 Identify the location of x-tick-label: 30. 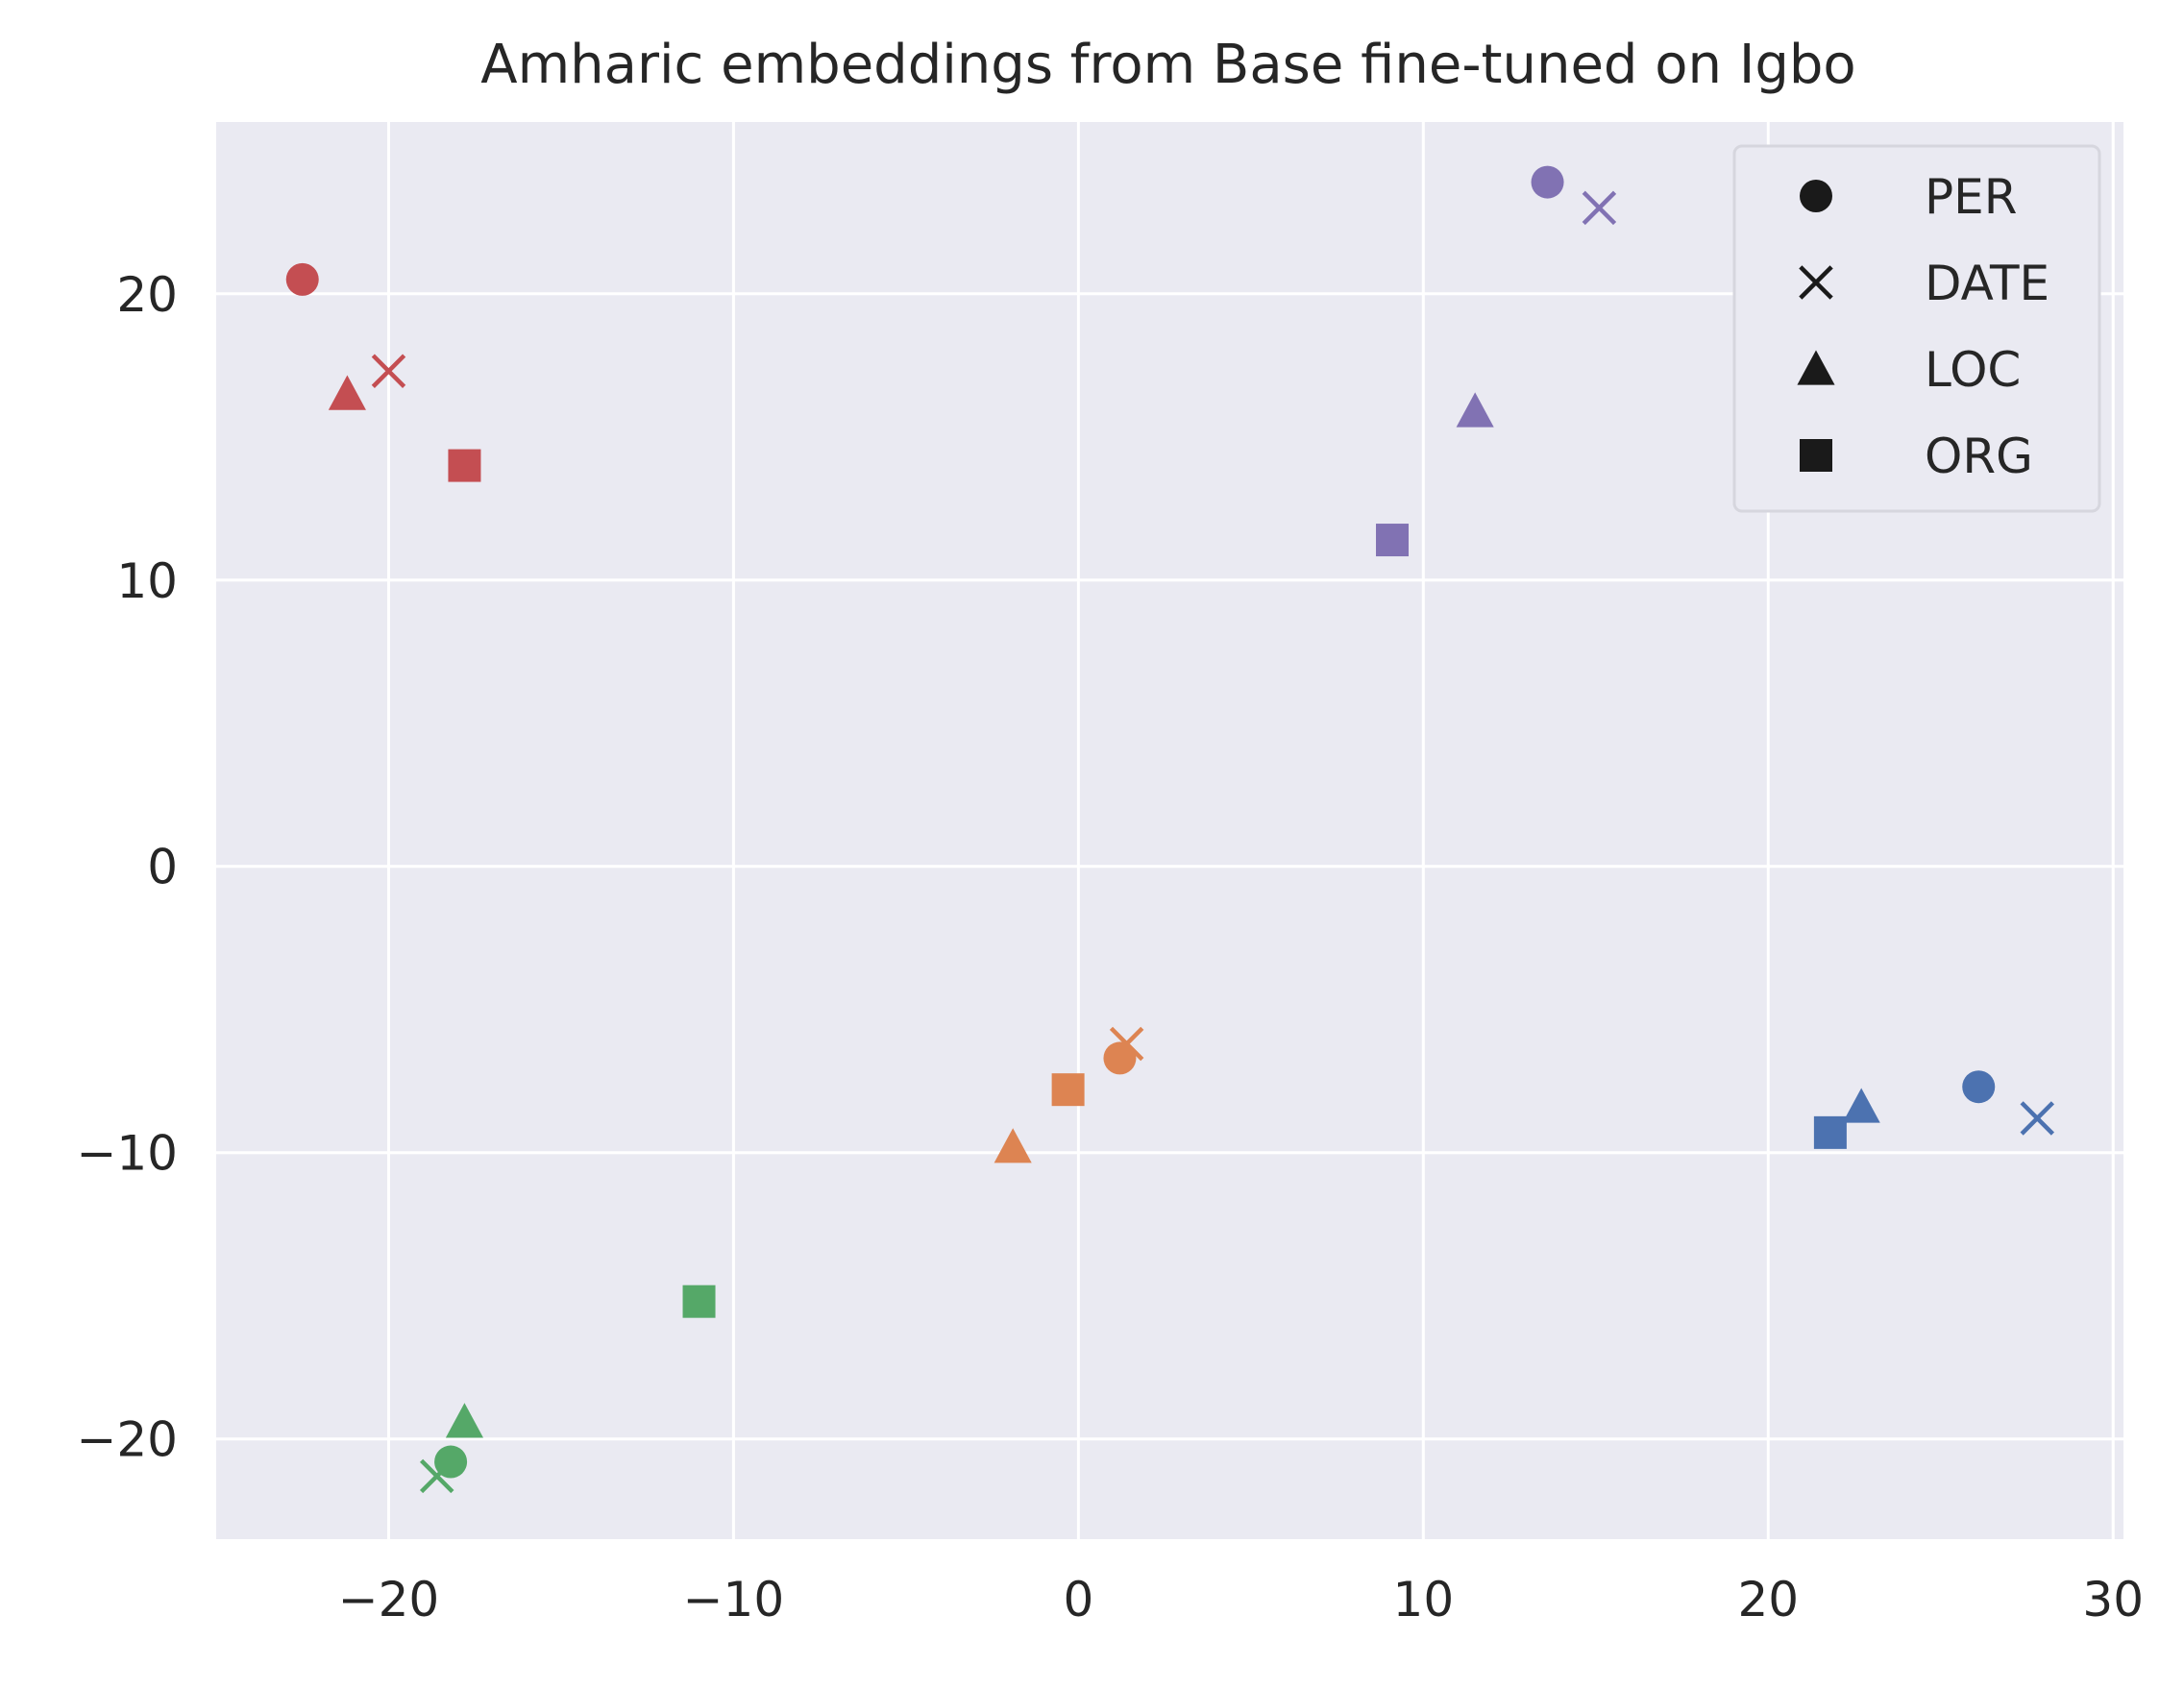
(2113, 1600).